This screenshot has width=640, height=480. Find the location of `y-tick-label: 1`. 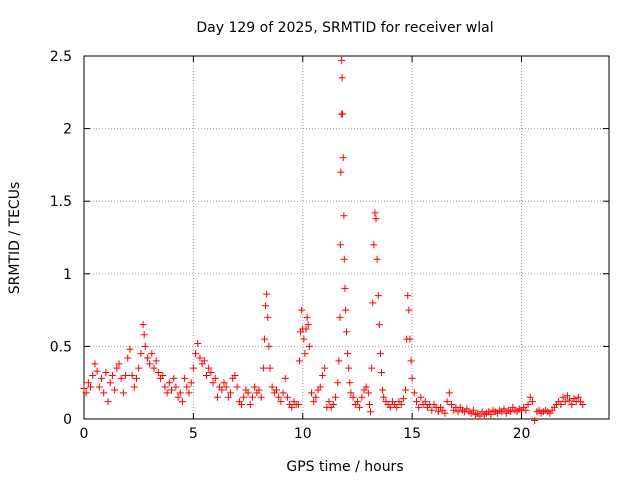

y-tick-label: 1 is located at coordinates (67, 275).